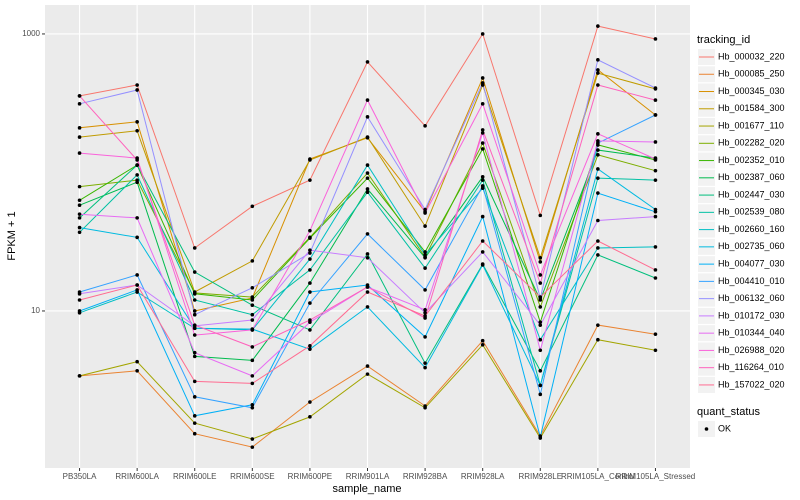 This screenshot has width=800, height=500. Describe the element at coordinates (12, 235) in the screenshot. I see `y-axis-title: FPKM + 1` at that location.